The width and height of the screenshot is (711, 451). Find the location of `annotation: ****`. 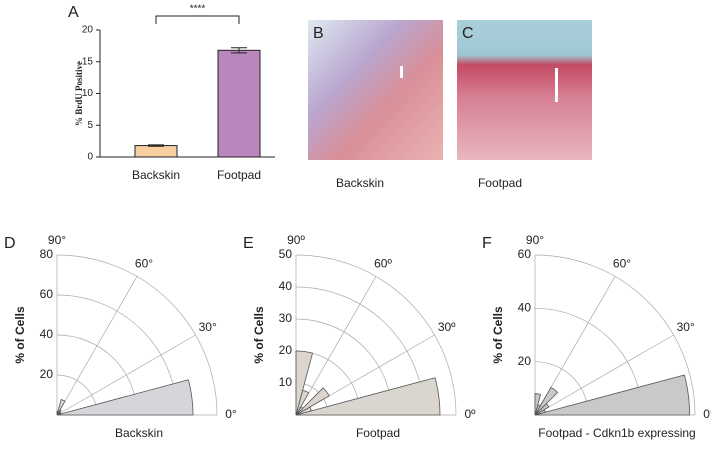

annotation: **** is located at coordinates (198, 9).